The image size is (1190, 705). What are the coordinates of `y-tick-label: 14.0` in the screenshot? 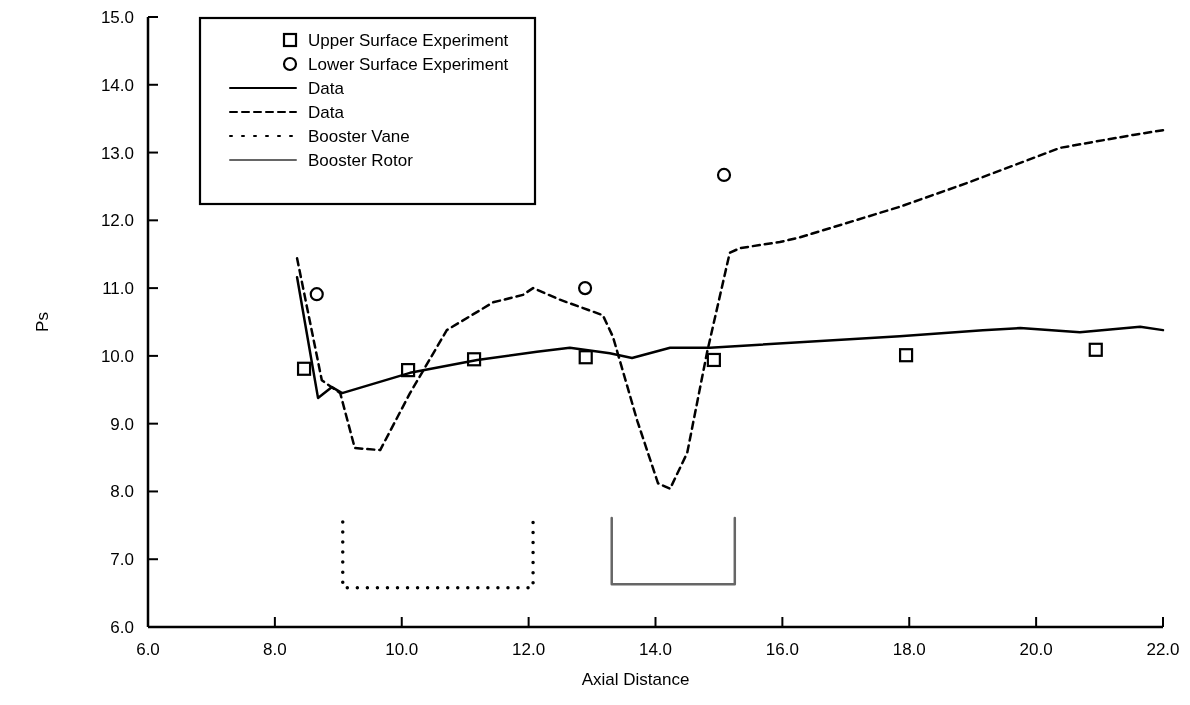 It's located at (117, 85).